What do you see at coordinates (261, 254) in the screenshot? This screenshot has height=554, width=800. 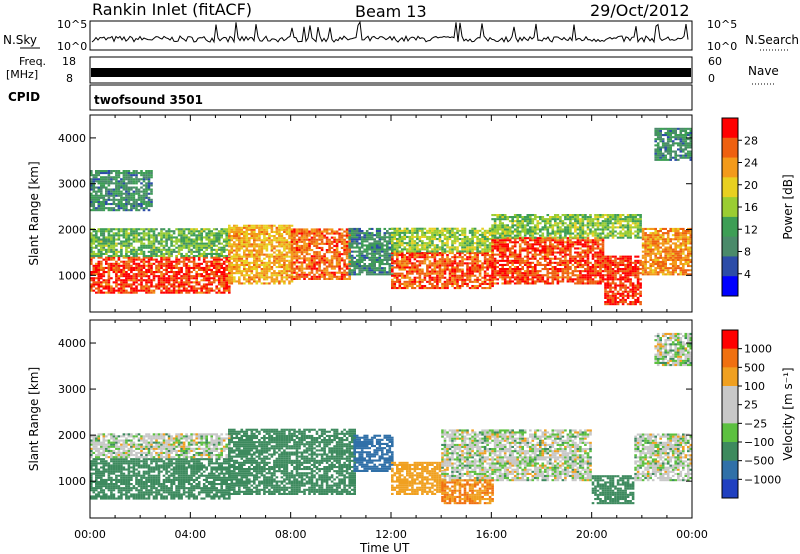 I see `power-band` at bounding box center [261, 254].